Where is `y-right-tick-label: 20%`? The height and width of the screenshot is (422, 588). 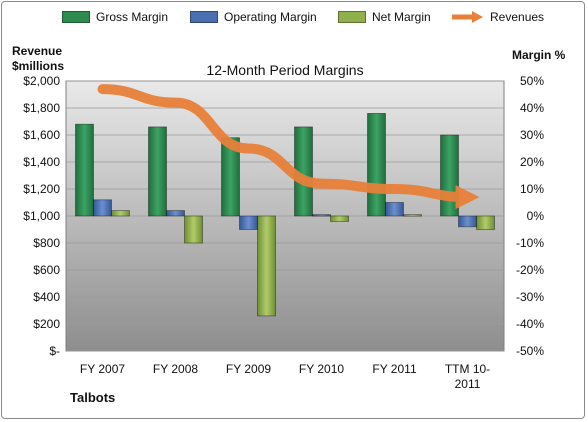
y-right-tick-label: 20% is located at coordinates (532, 162).